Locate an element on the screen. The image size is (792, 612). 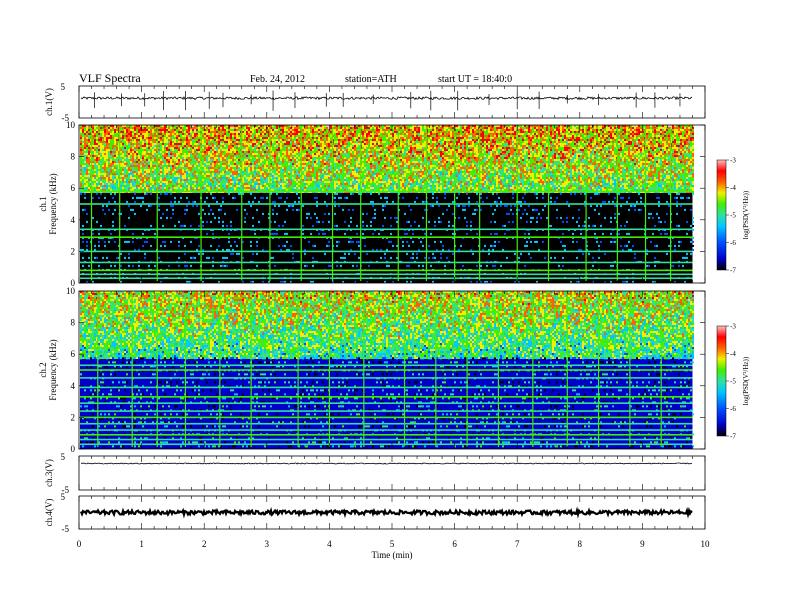
start-time-label: start UT = 18:40:0 is located at coordinates (475, 79).